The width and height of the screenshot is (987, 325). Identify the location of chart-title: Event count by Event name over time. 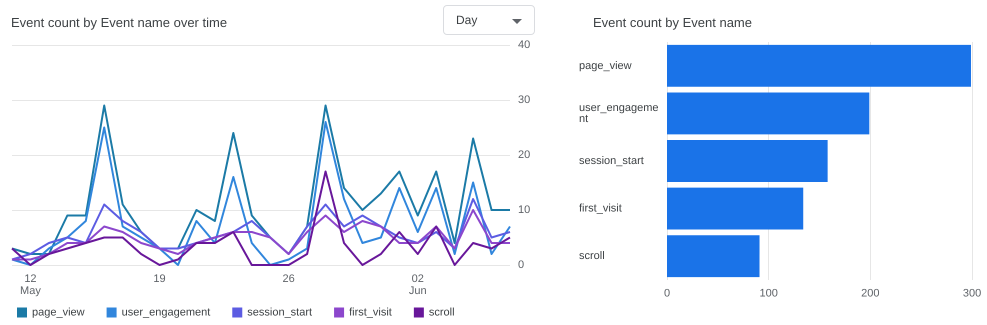
(119, 22).